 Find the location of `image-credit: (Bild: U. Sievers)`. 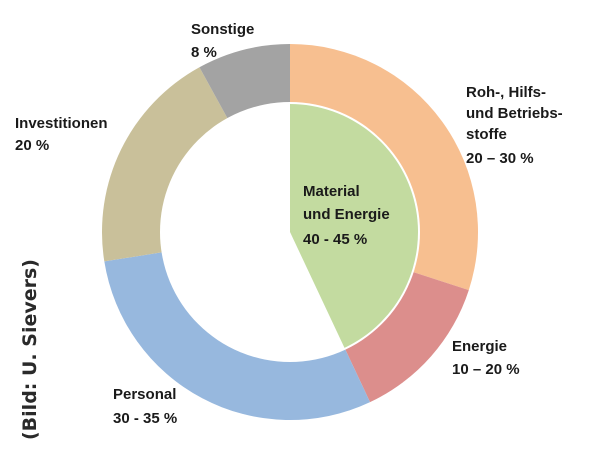

image-credit: (Bild: U. Sievers) is located at coordinates (30, 349).